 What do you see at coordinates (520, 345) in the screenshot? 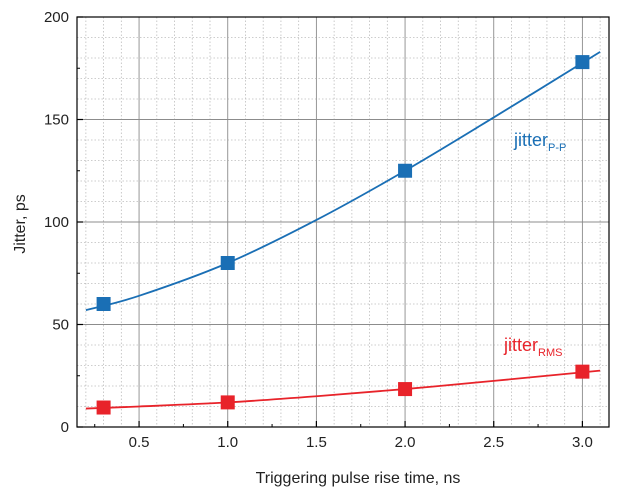
I see `series-label-rms-name: jitter` at bounding box center [520, 345].